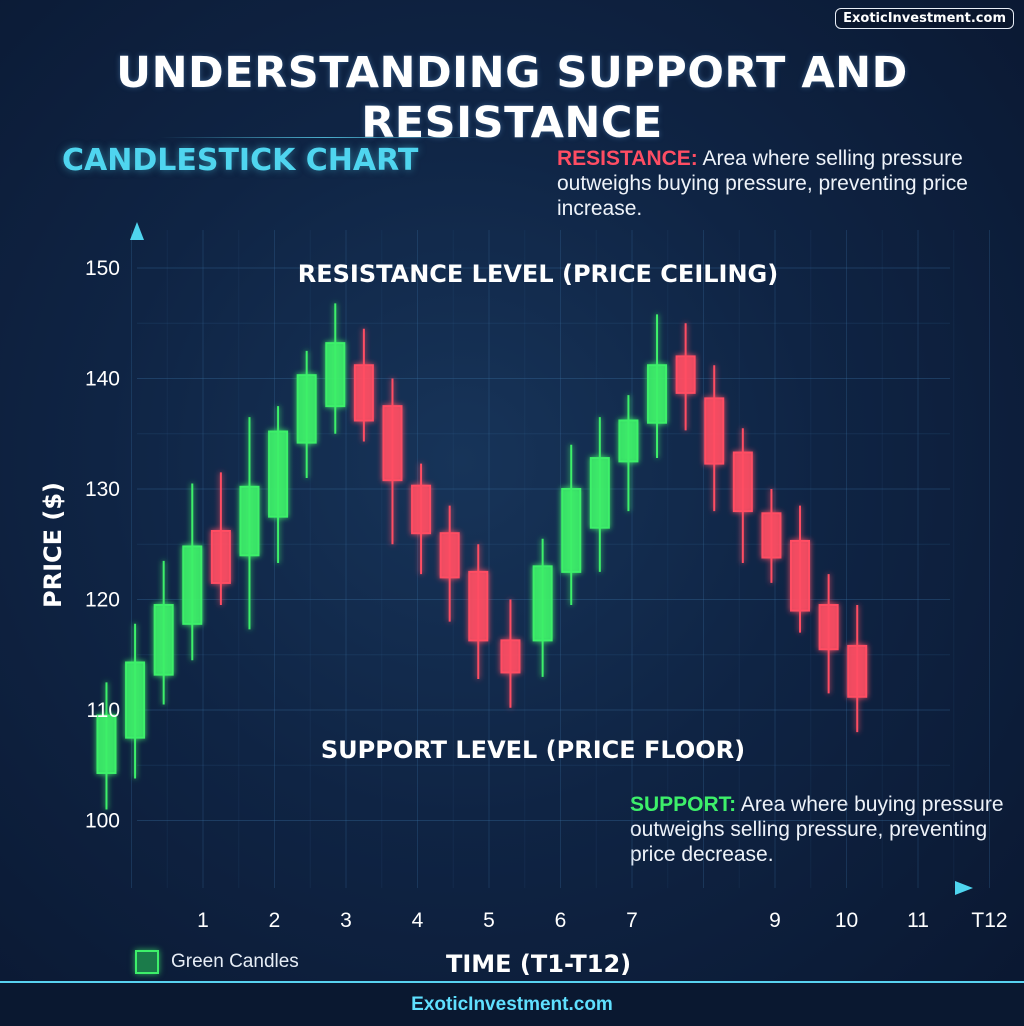  I want to click on x-tick-label: 11, so click(918, 920).